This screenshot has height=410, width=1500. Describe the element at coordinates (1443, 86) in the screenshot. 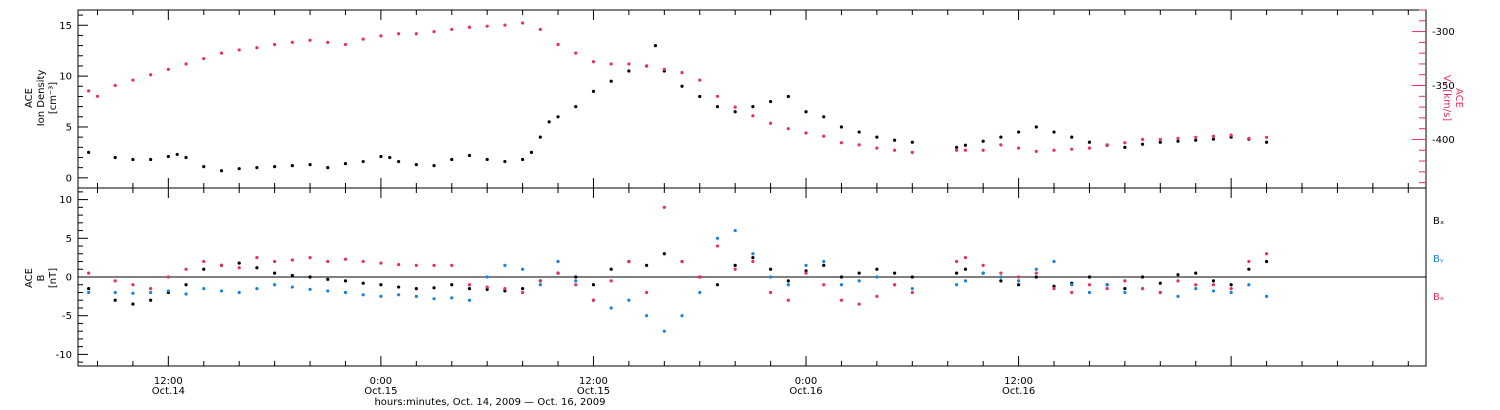

I see `right-y-tick-label: -350` at that location.